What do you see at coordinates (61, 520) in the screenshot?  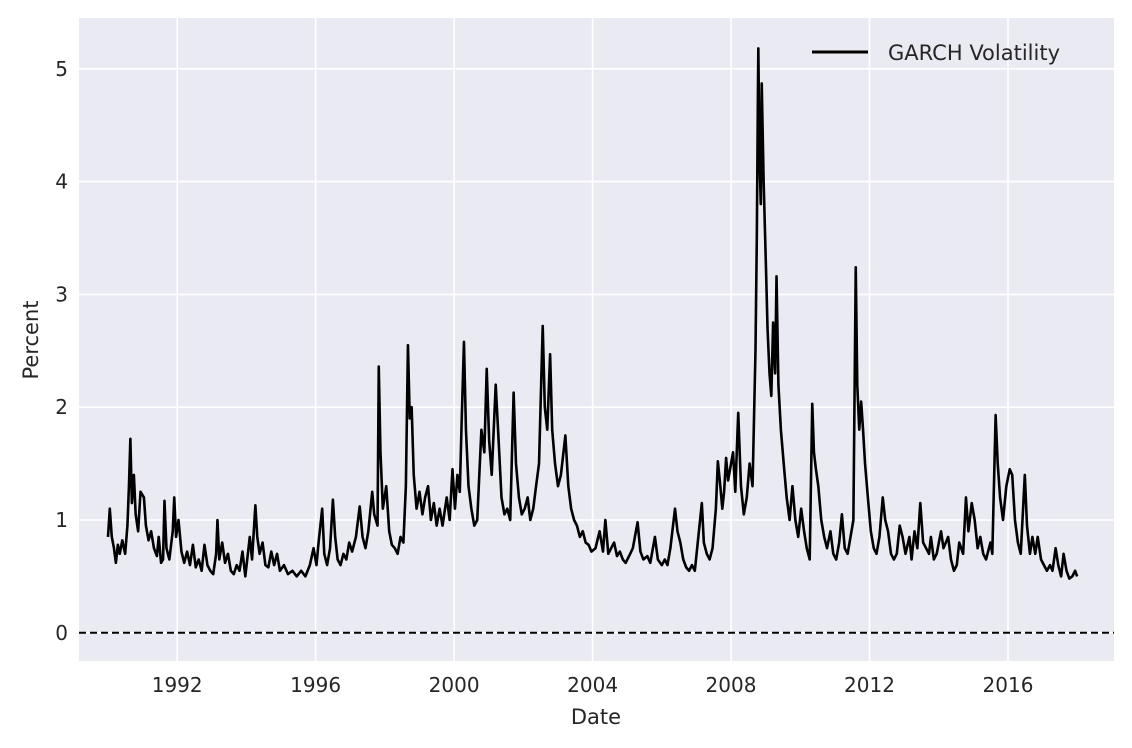 I see `y-tick-label: 1` at bounding box center [61, 520].